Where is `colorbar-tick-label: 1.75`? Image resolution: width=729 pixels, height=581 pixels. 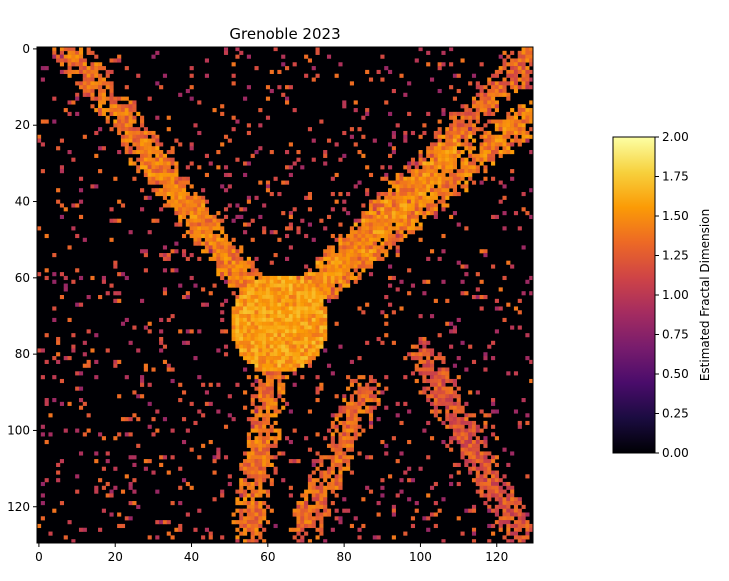
colorbar-tick-label: 1.75 is located at coordinates (675, 177).